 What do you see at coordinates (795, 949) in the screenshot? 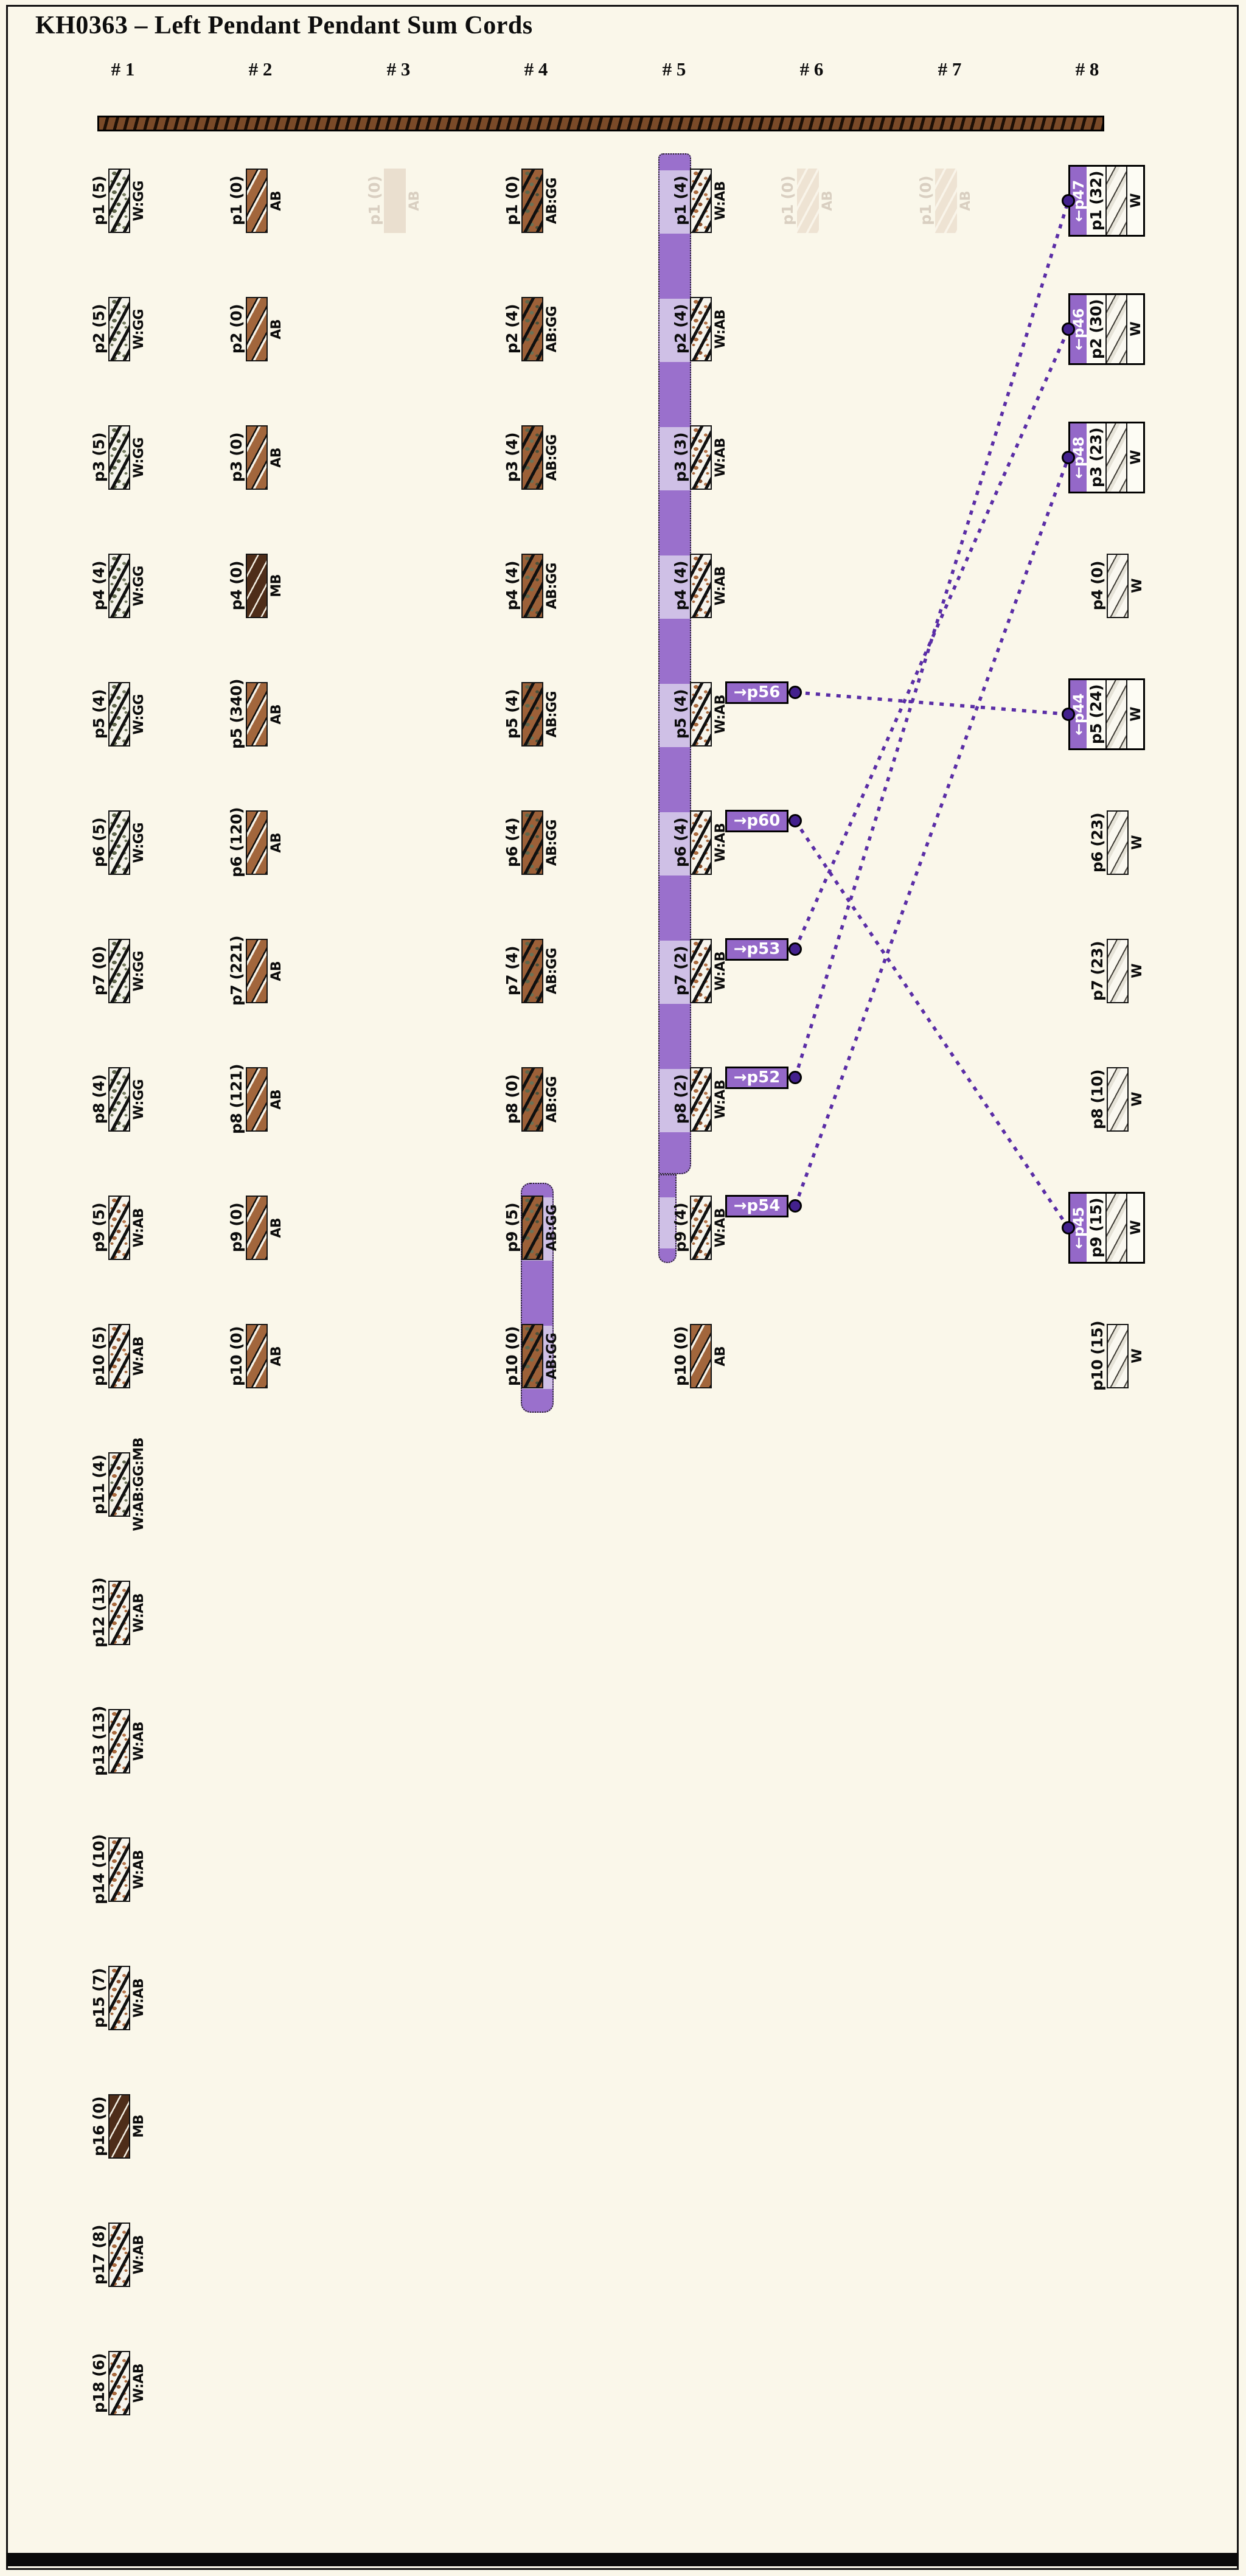
I see `badge-dot` at bounding box center [795, 949].